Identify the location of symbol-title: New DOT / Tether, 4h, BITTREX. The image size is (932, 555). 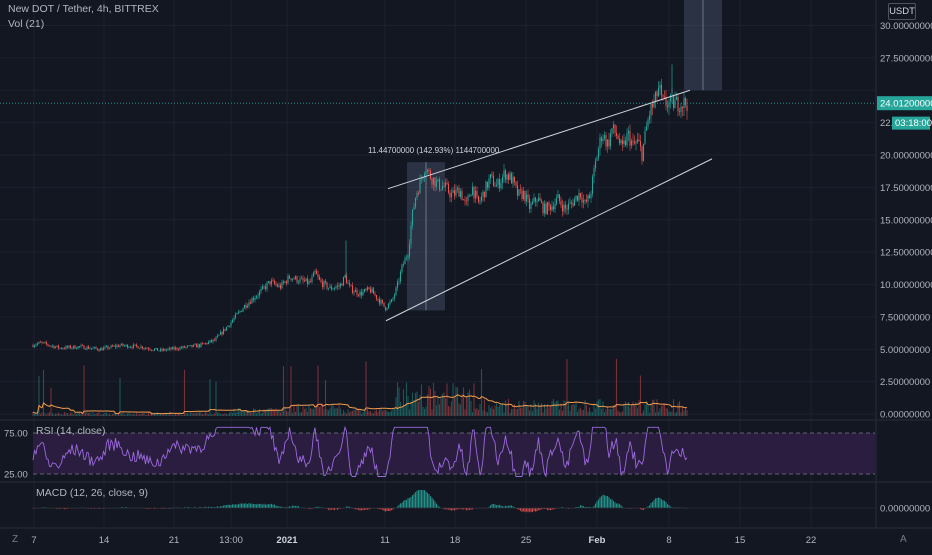
(83, 9).